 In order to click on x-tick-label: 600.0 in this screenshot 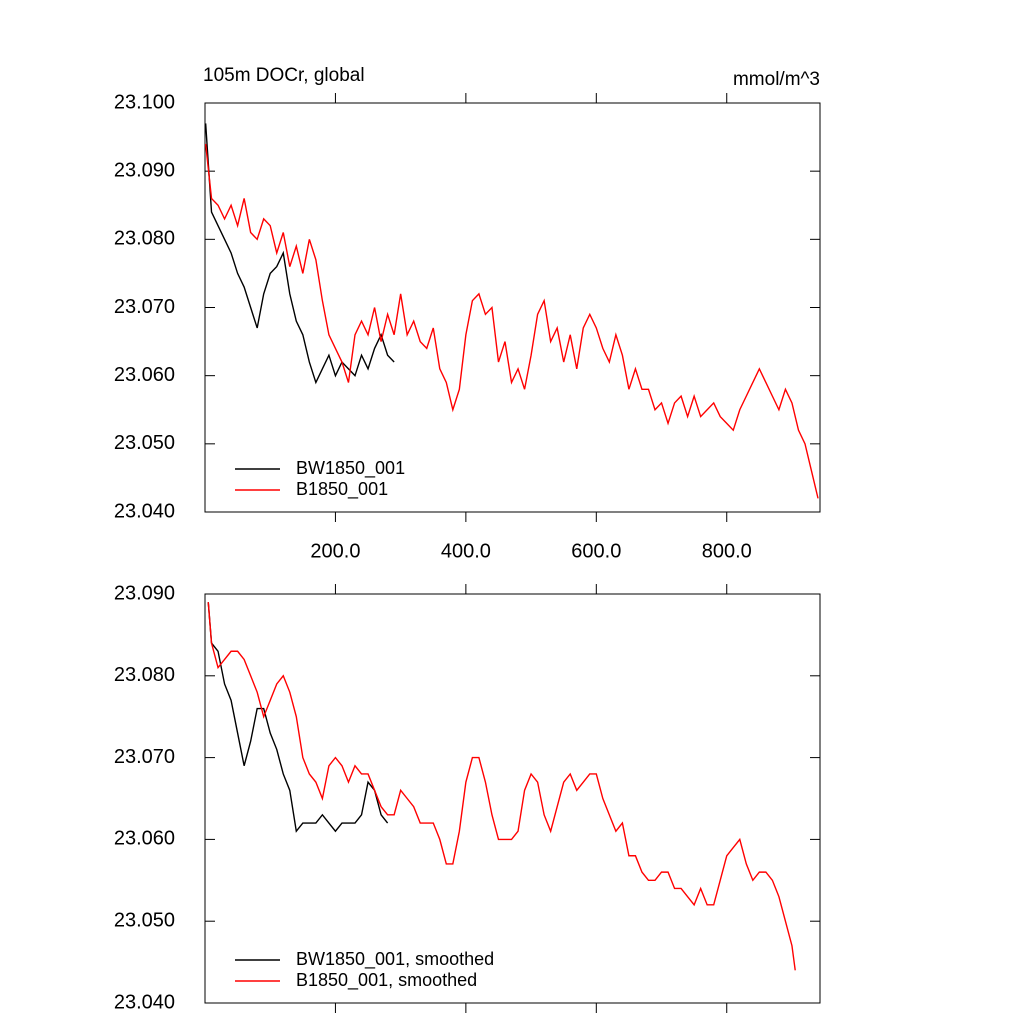, I will do `click(596, 551)`.